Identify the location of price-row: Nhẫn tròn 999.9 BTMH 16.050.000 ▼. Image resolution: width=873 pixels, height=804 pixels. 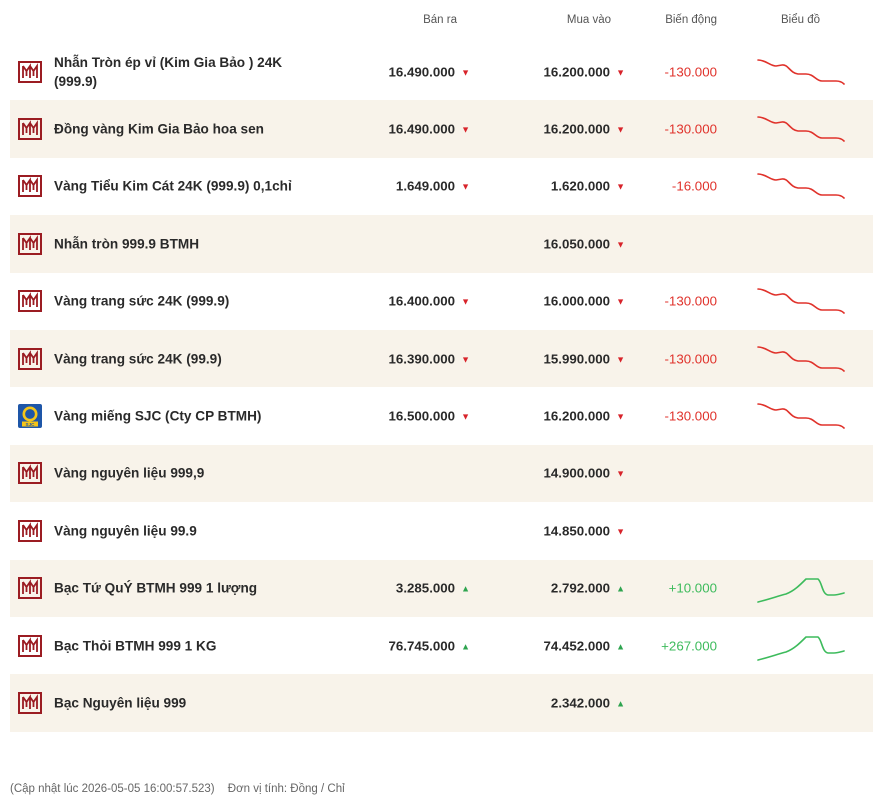
(441, 244).